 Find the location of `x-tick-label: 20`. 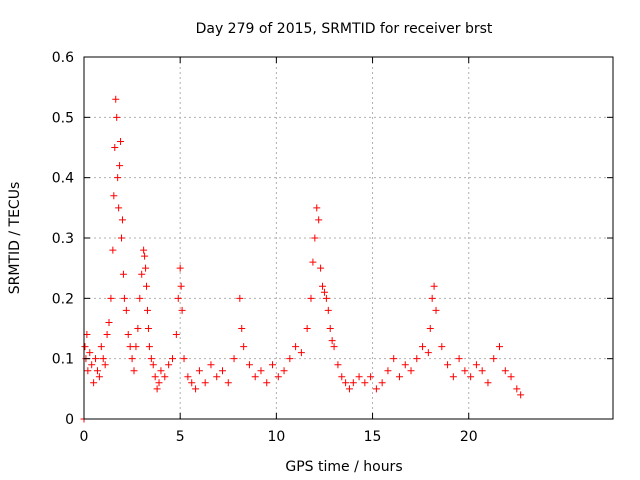

x-tick-label: 20 is located at coordinates (469, 437).